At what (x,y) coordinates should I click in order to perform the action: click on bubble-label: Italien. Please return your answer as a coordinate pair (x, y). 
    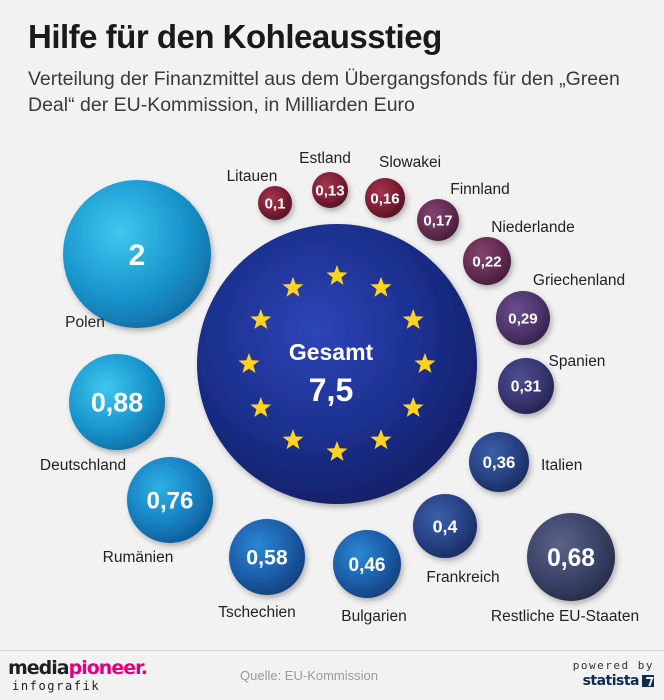
    Looking at the image, I should click on (561, 465).